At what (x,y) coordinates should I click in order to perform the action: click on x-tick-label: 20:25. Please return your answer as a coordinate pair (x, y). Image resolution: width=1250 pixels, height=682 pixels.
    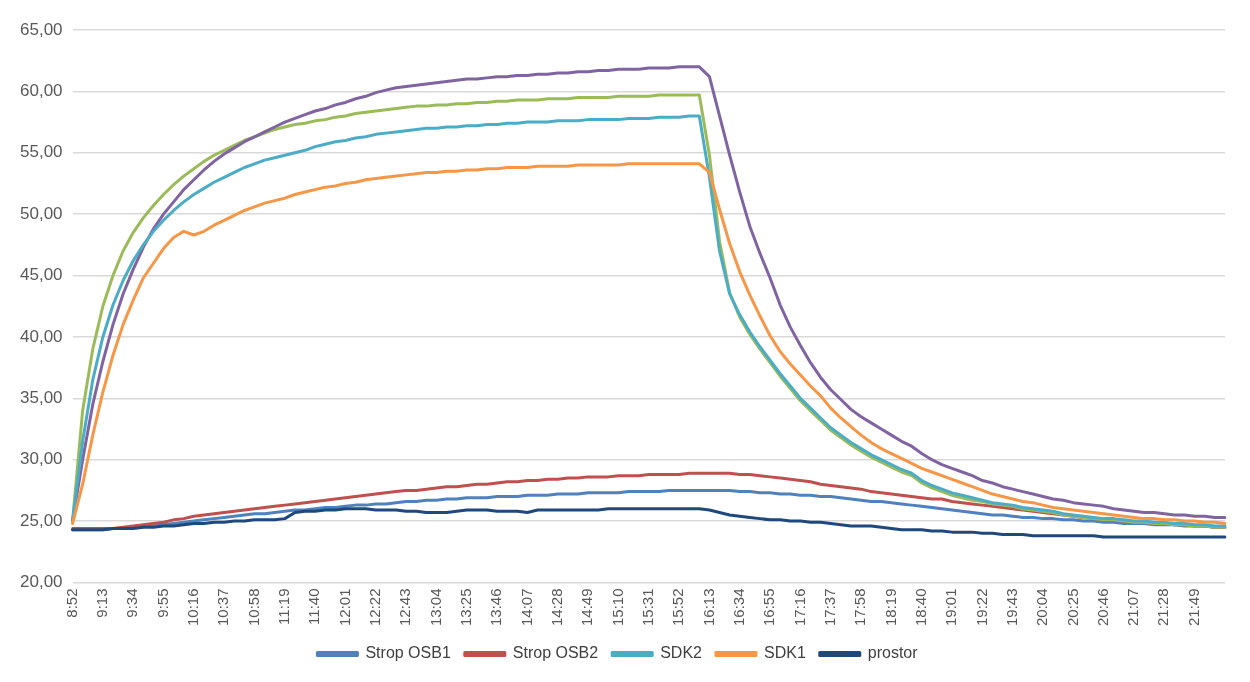
    Looking at the image, I should click on (1072, 607).